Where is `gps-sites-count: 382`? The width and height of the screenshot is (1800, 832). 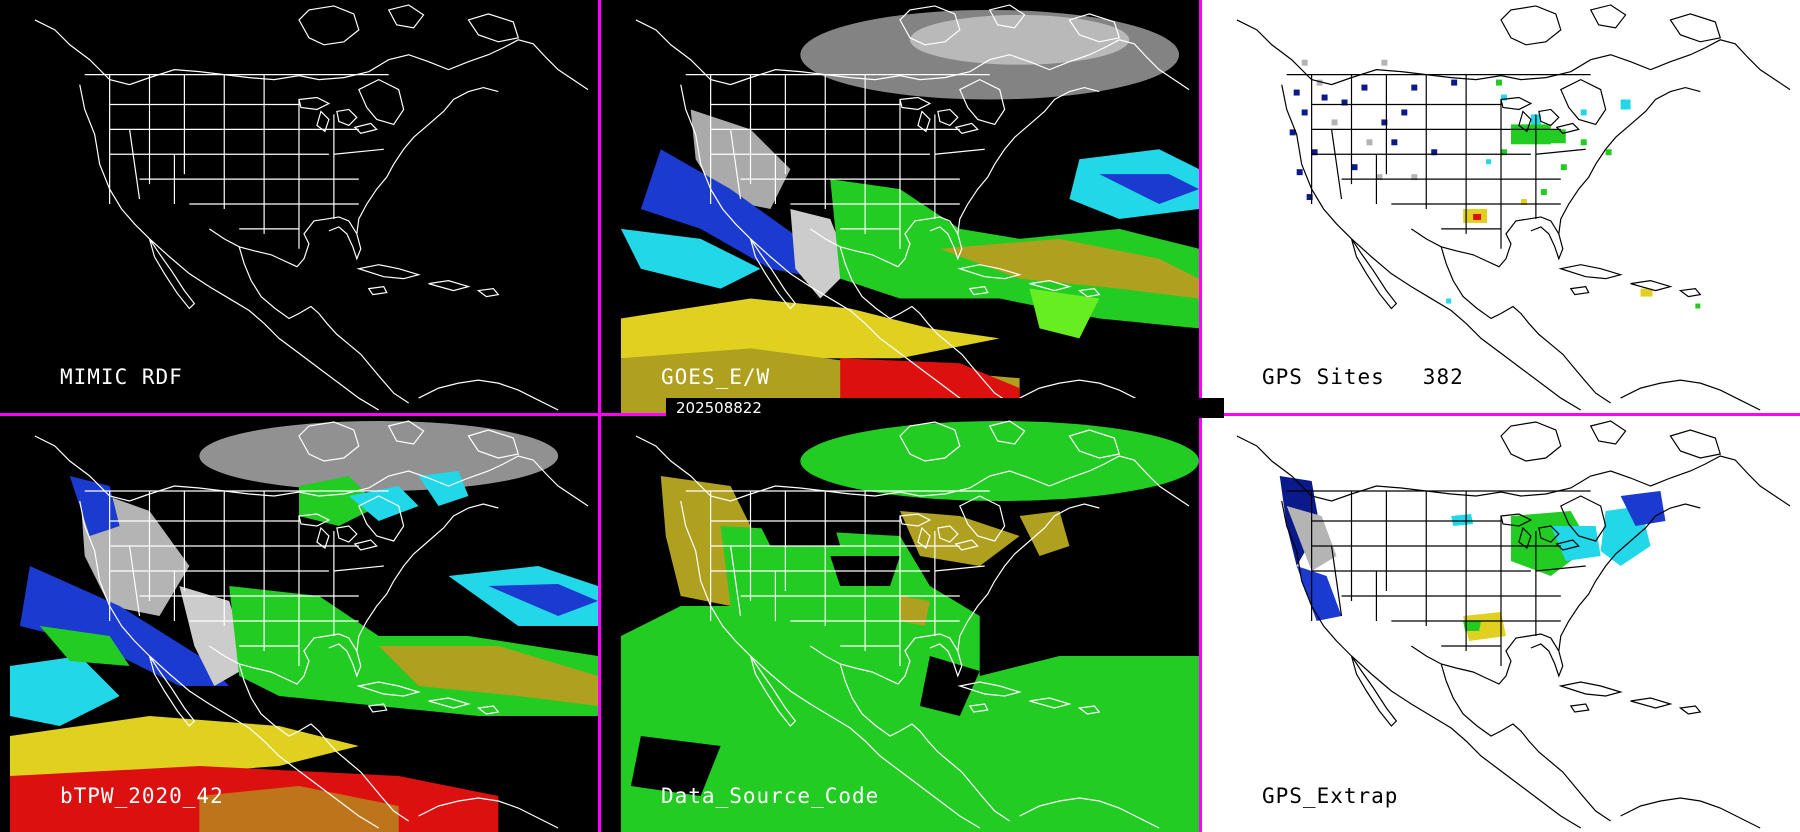
gps-sites-count: 382 is located at coordinates (1443, 377).